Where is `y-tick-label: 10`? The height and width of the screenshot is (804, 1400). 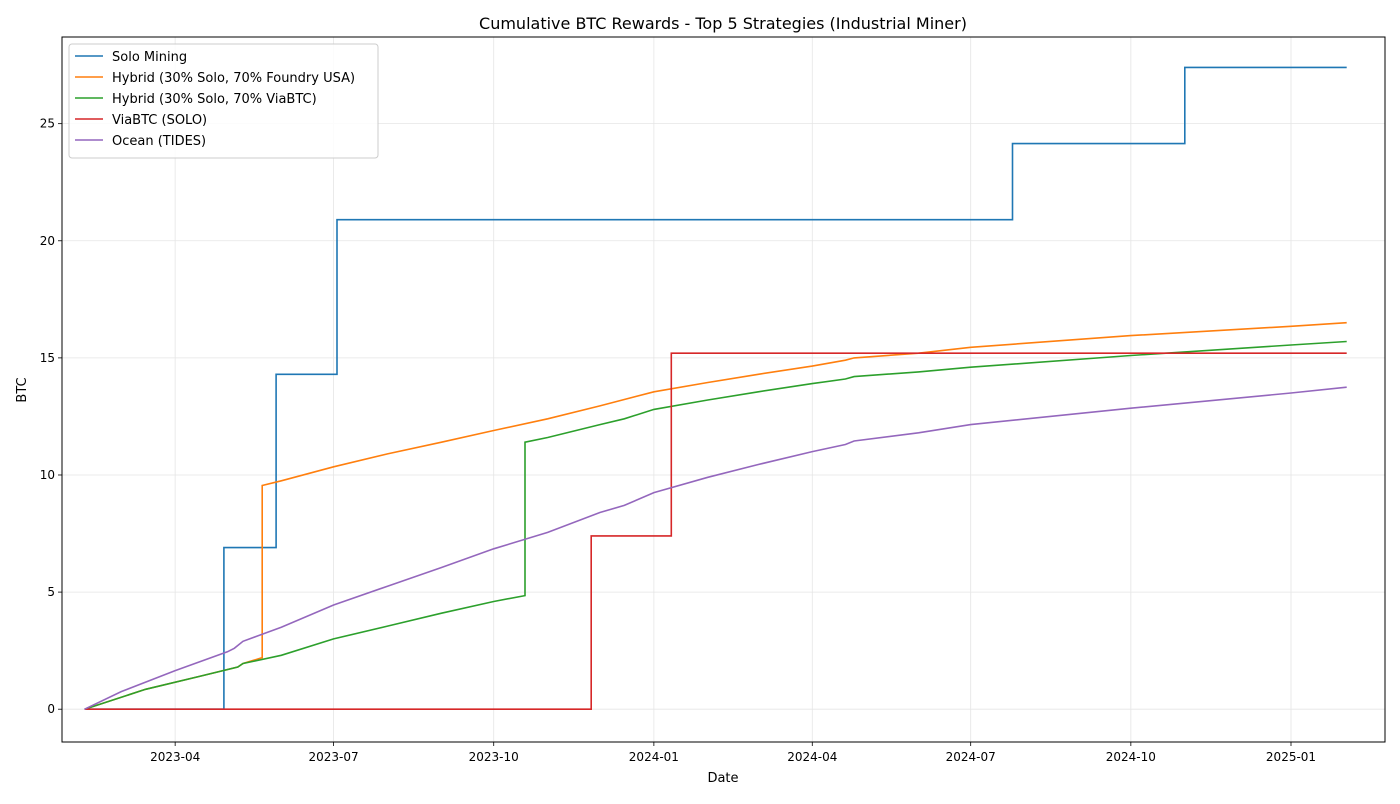
y-tick-label: 10 is located at coordinates (47, 475).